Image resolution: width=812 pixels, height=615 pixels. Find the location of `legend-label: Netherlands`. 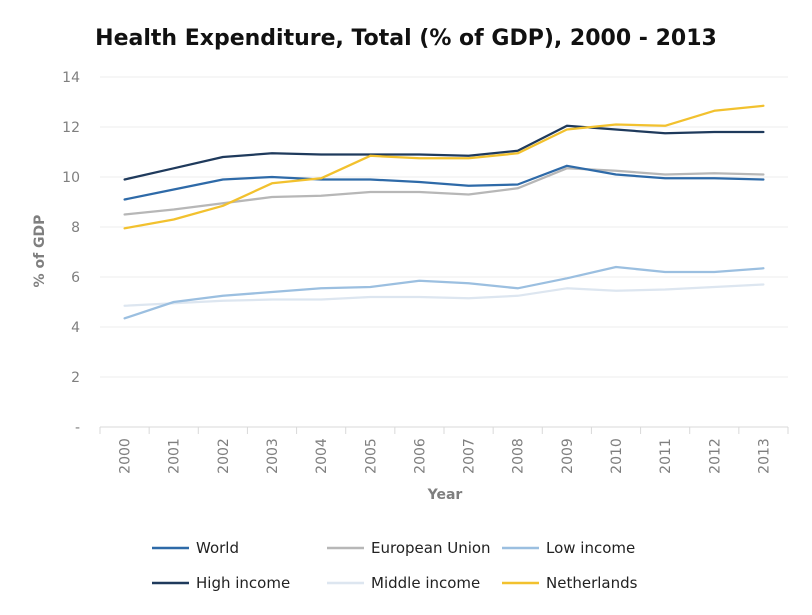

legend-label: Netherlands is located at coordinates (592, 583).